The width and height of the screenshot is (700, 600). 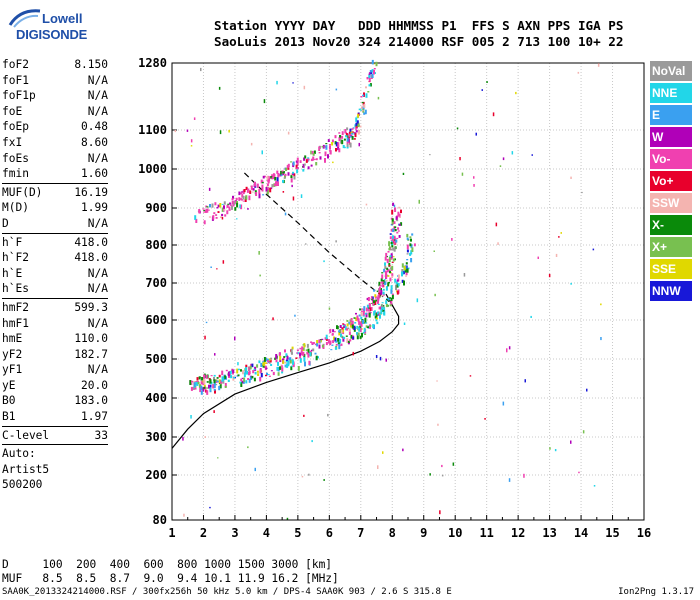 I want to click on x-tick-label: 12, so click(x=518, y=533).